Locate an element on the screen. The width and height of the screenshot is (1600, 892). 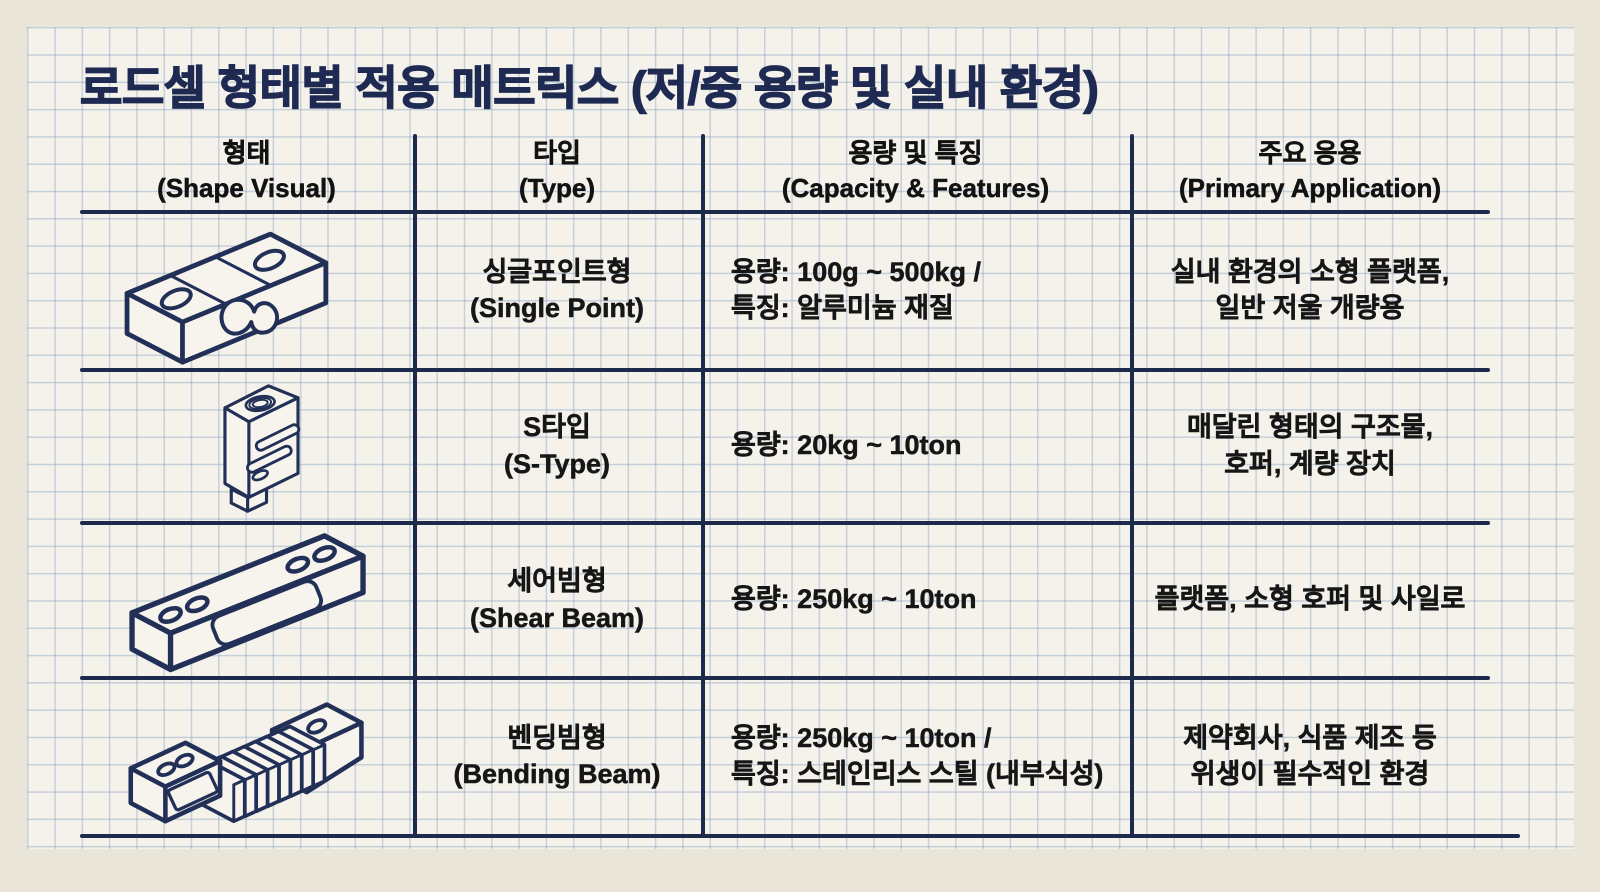
capacity-line: 용량: 20kg ~ 10ton is located at coordinates (846, 445).